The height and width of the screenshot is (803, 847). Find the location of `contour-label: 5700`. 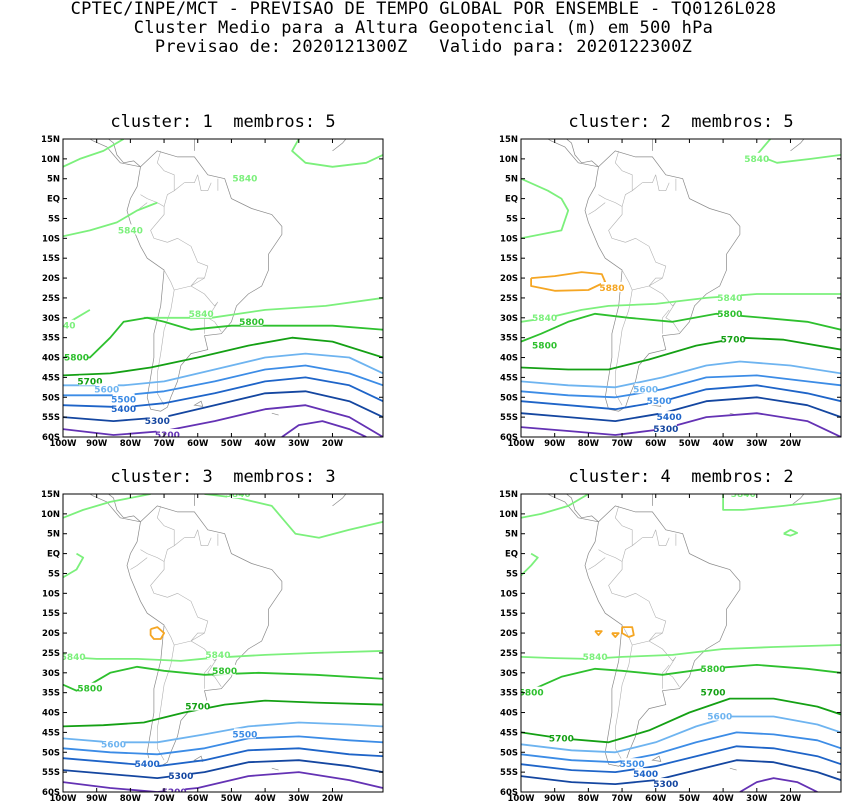

contour-label: 5700 is located at coordinates (733, 341).